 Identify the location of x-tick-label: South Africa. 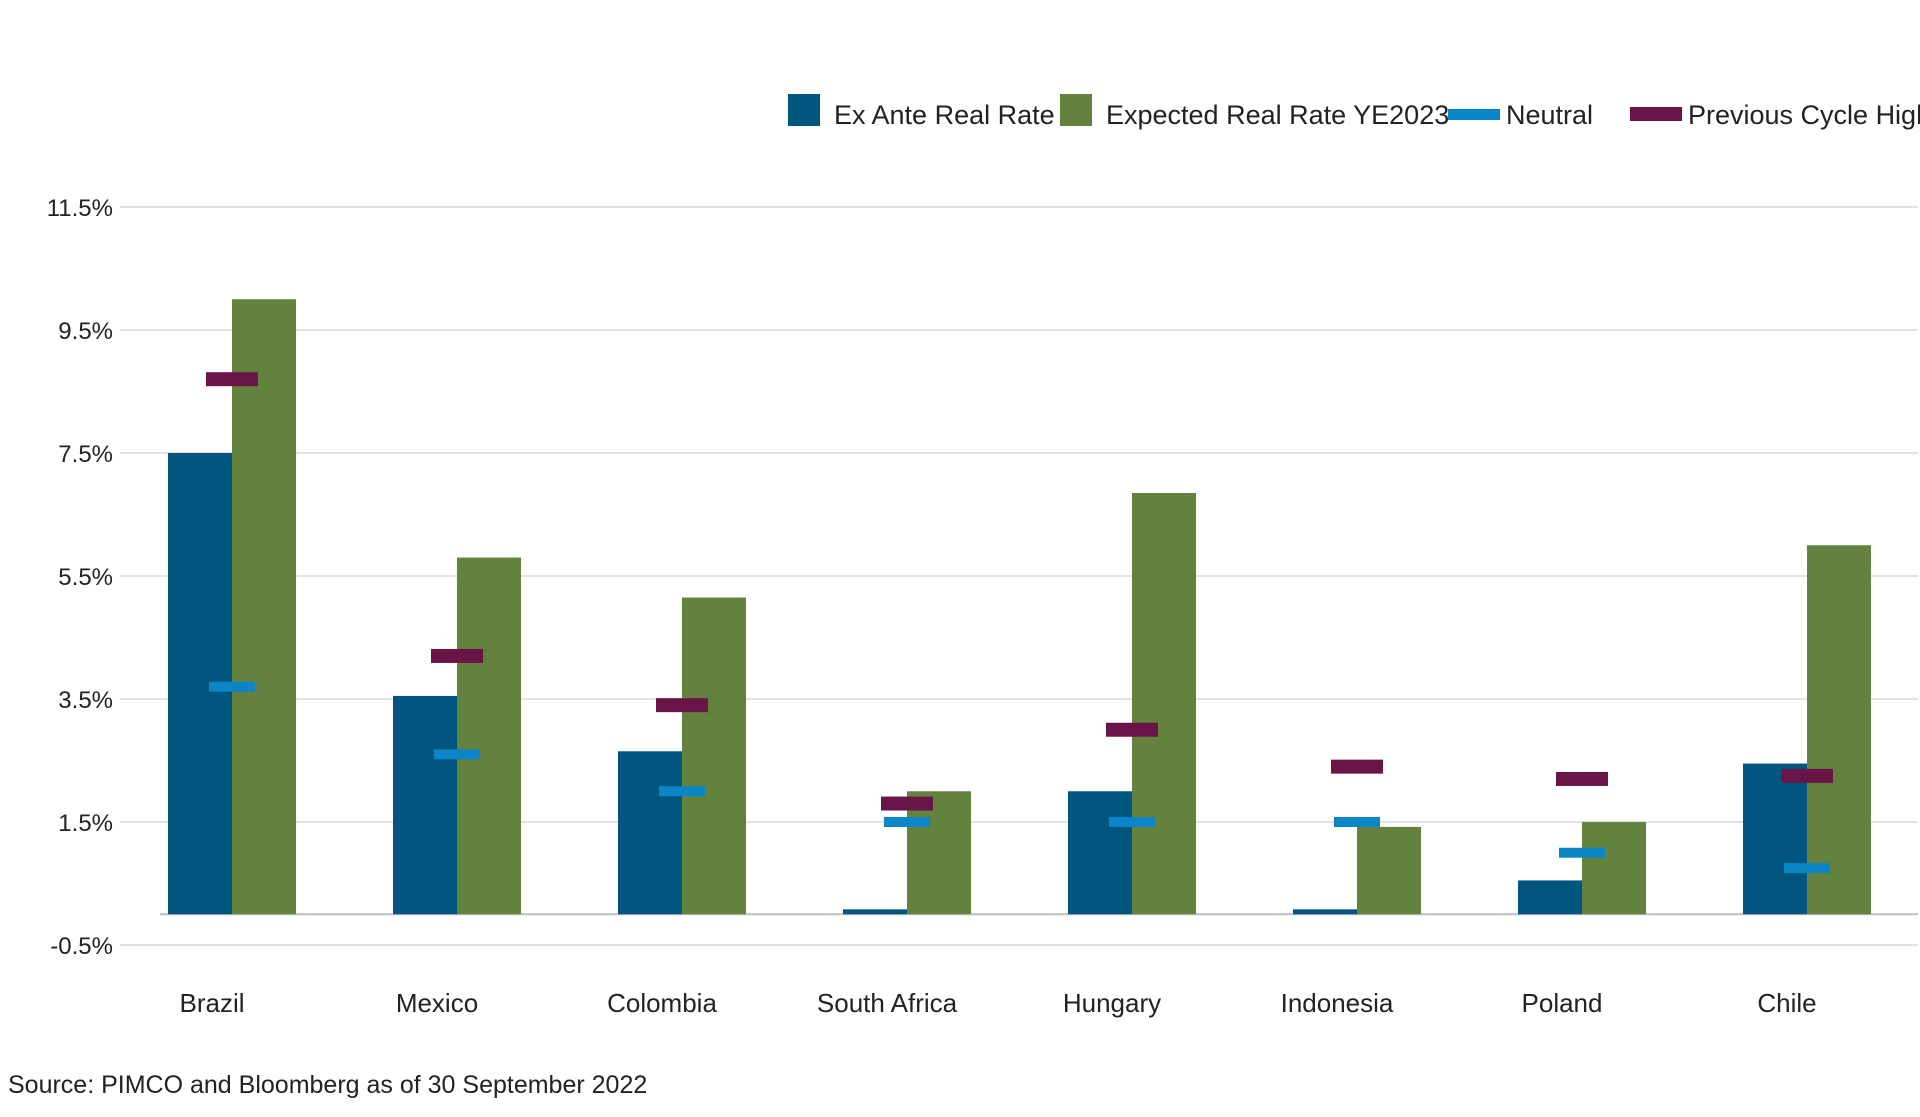
(887, 1003).